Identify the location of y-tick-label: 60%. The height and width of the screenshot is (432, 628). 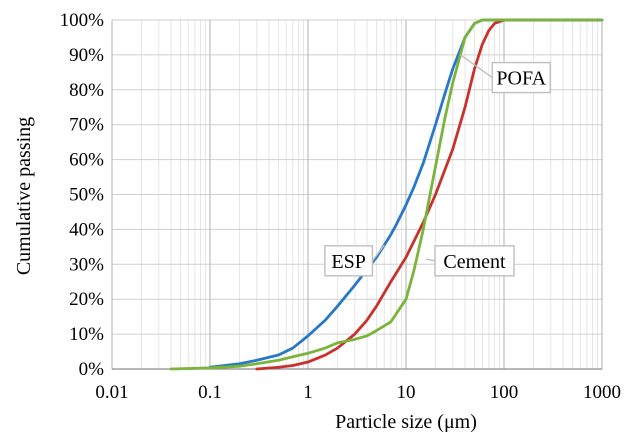
(86, 160).